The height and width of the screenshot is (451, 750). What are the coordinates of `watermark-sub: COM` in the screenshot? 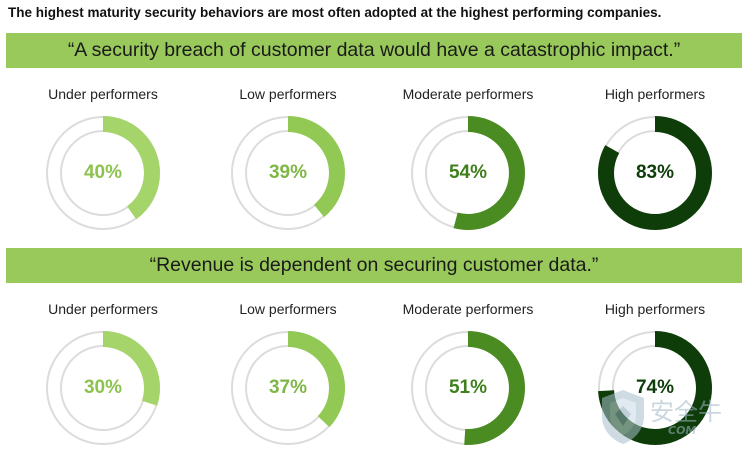 It's located at (682, 430).